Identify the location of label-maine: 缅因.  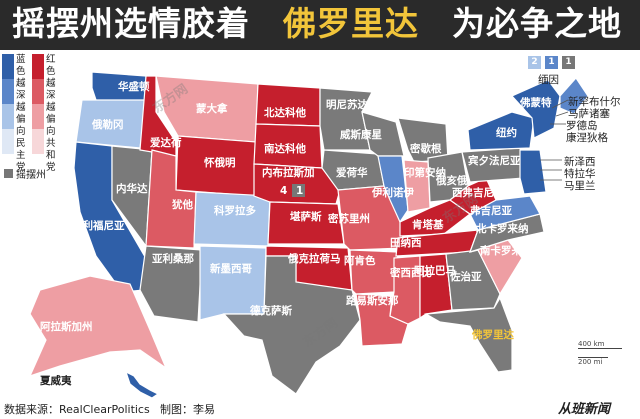
(548, 80).